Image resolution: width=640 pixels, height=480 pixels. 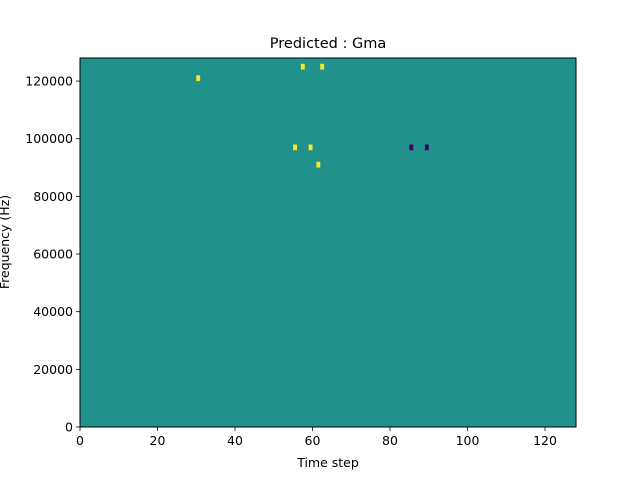 What do you see at coordinates (327, 462) in the screenshot?
I see `x-axis-label: Time step` at bounding box center [327, 462].